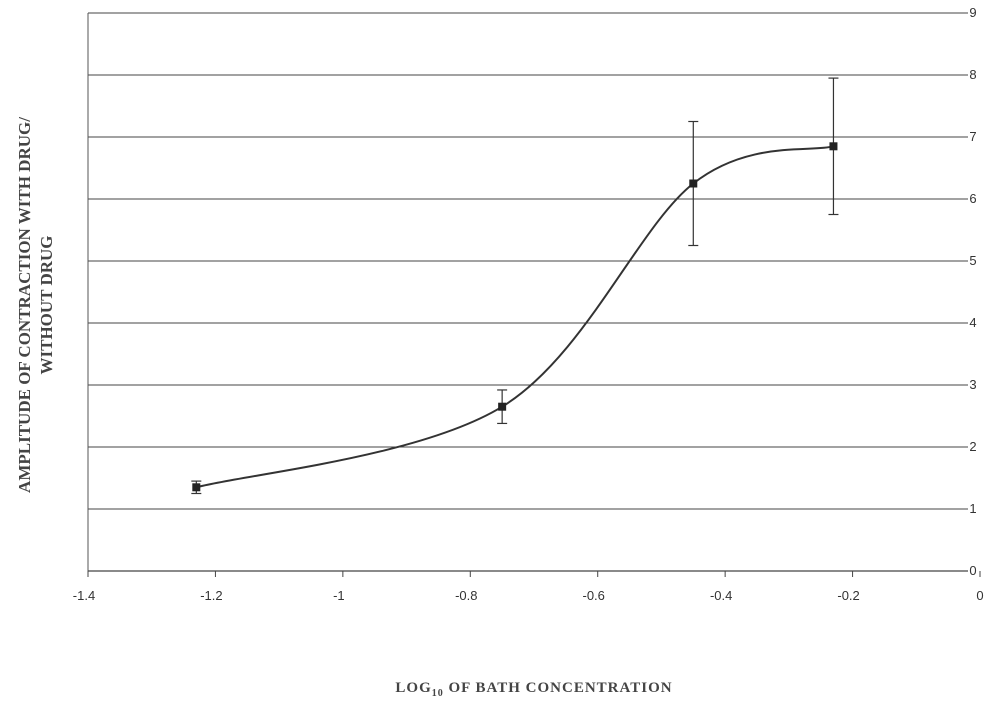 This screenshot has height=704, width=990. I want to click on y-tick-label-6: 6, so click(972, 198).